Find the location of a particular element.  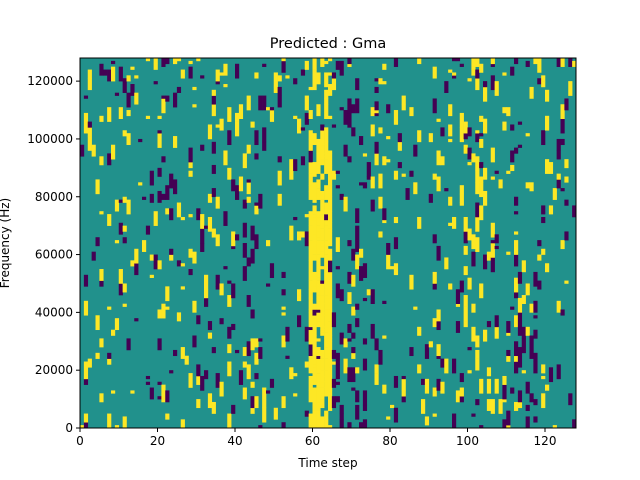

y-tick-label: 100000 is located at coordinates (50, 139).